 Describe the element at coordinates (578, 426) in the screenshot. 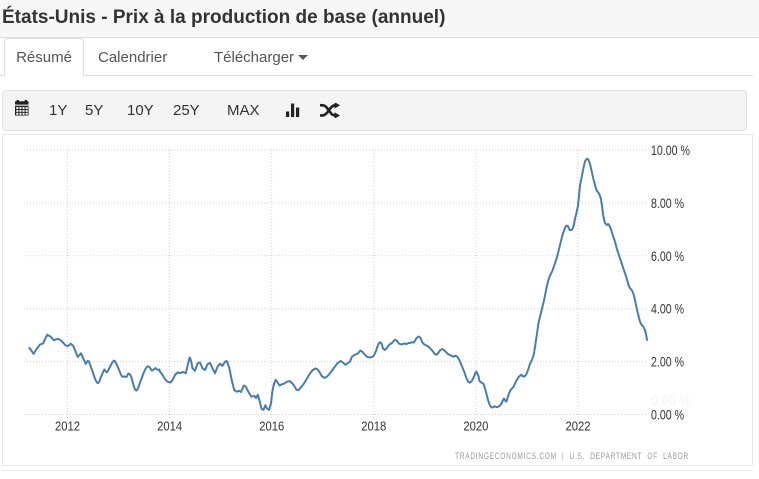

I see `svg-text: 2022` at that location.